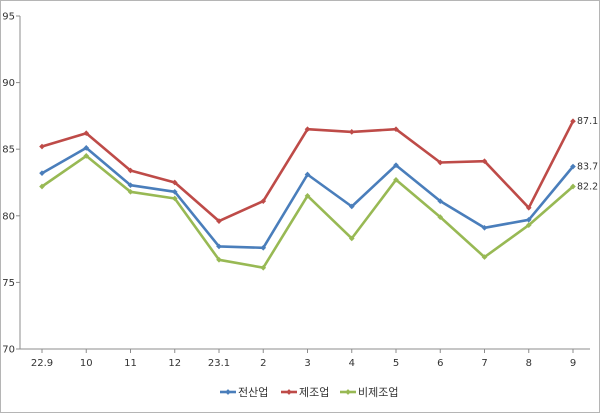 This screenshot has height=413, width=600. Describe the element at coordinates (573, 363) in the screenshot. I see `x-tick-label: 9` at that location.